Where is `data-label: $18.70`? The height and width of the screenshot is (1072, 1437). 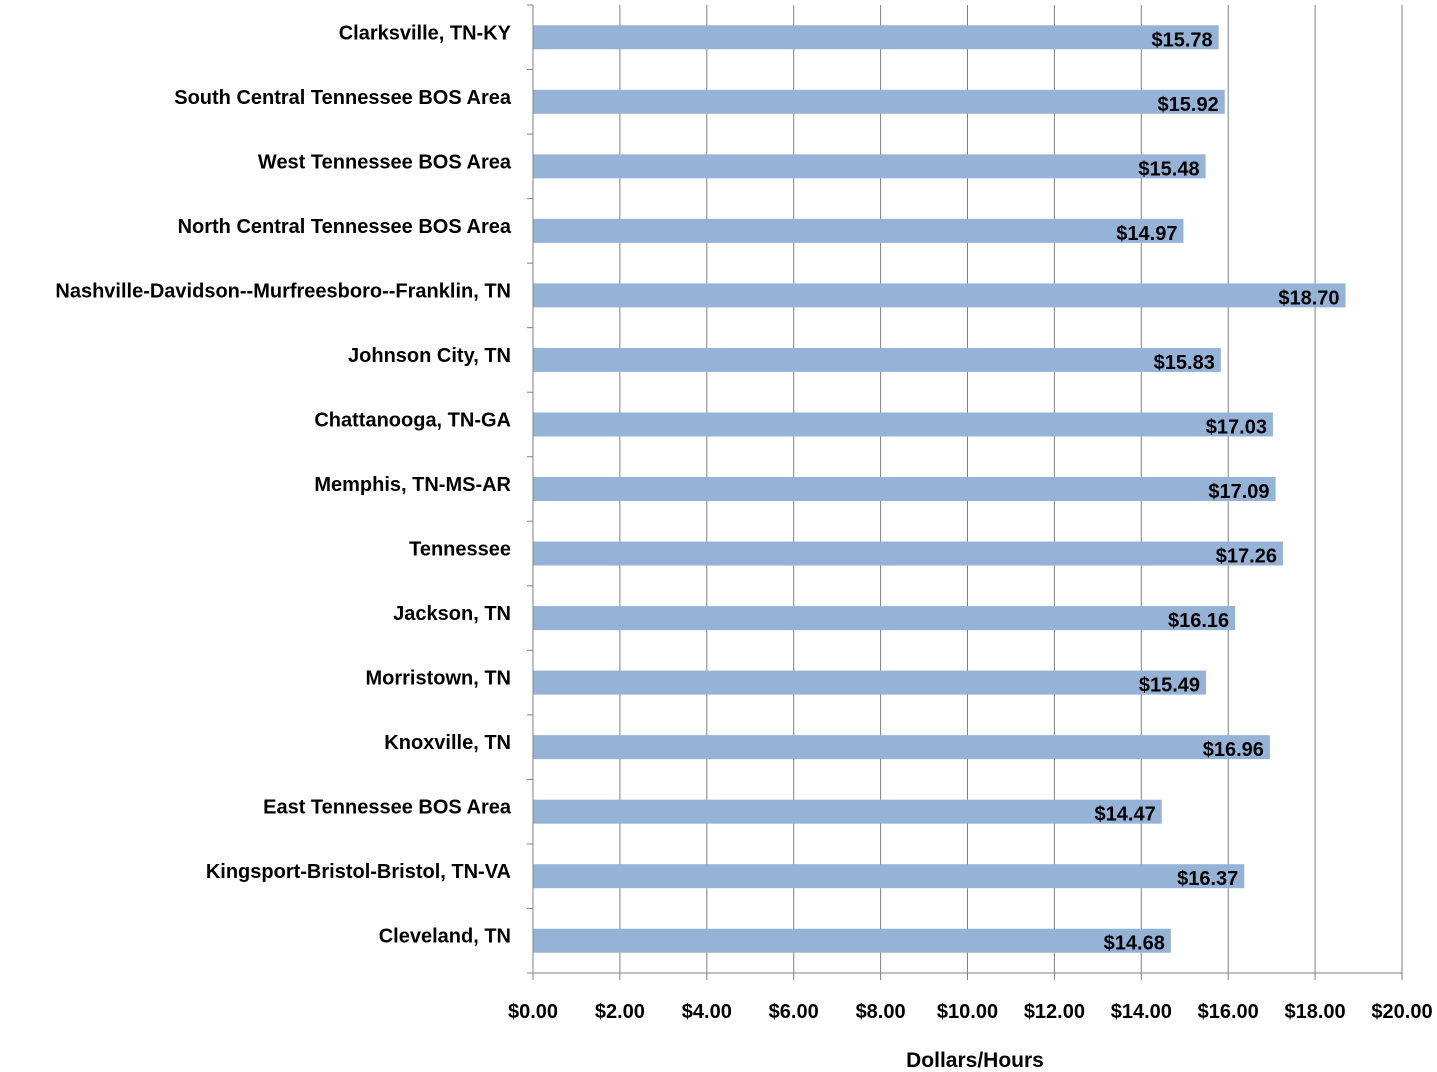 data-label: $18.70 is located at coordinates (1308, 298).